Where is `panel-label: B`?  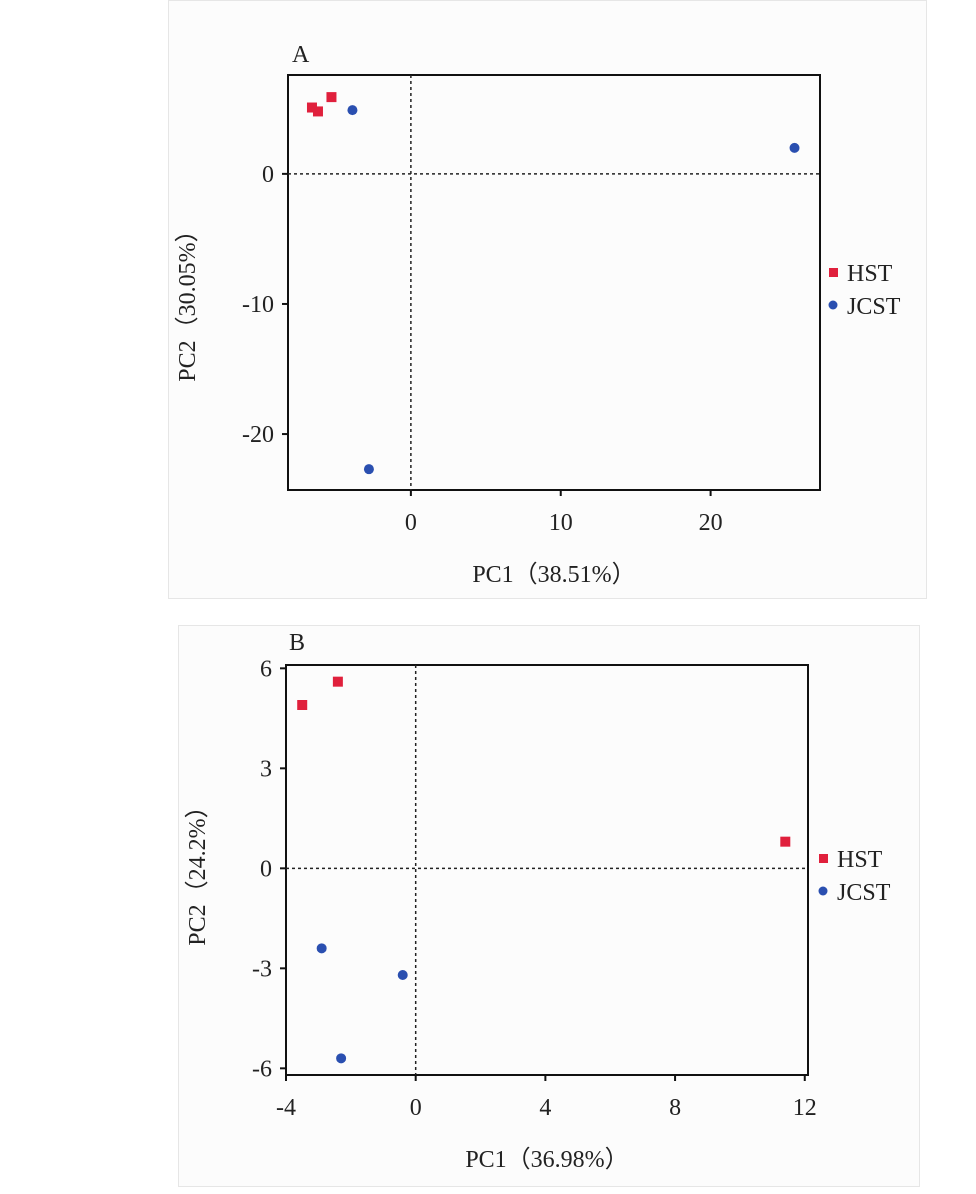 panel-label: B is located at coordinates (297, 643).